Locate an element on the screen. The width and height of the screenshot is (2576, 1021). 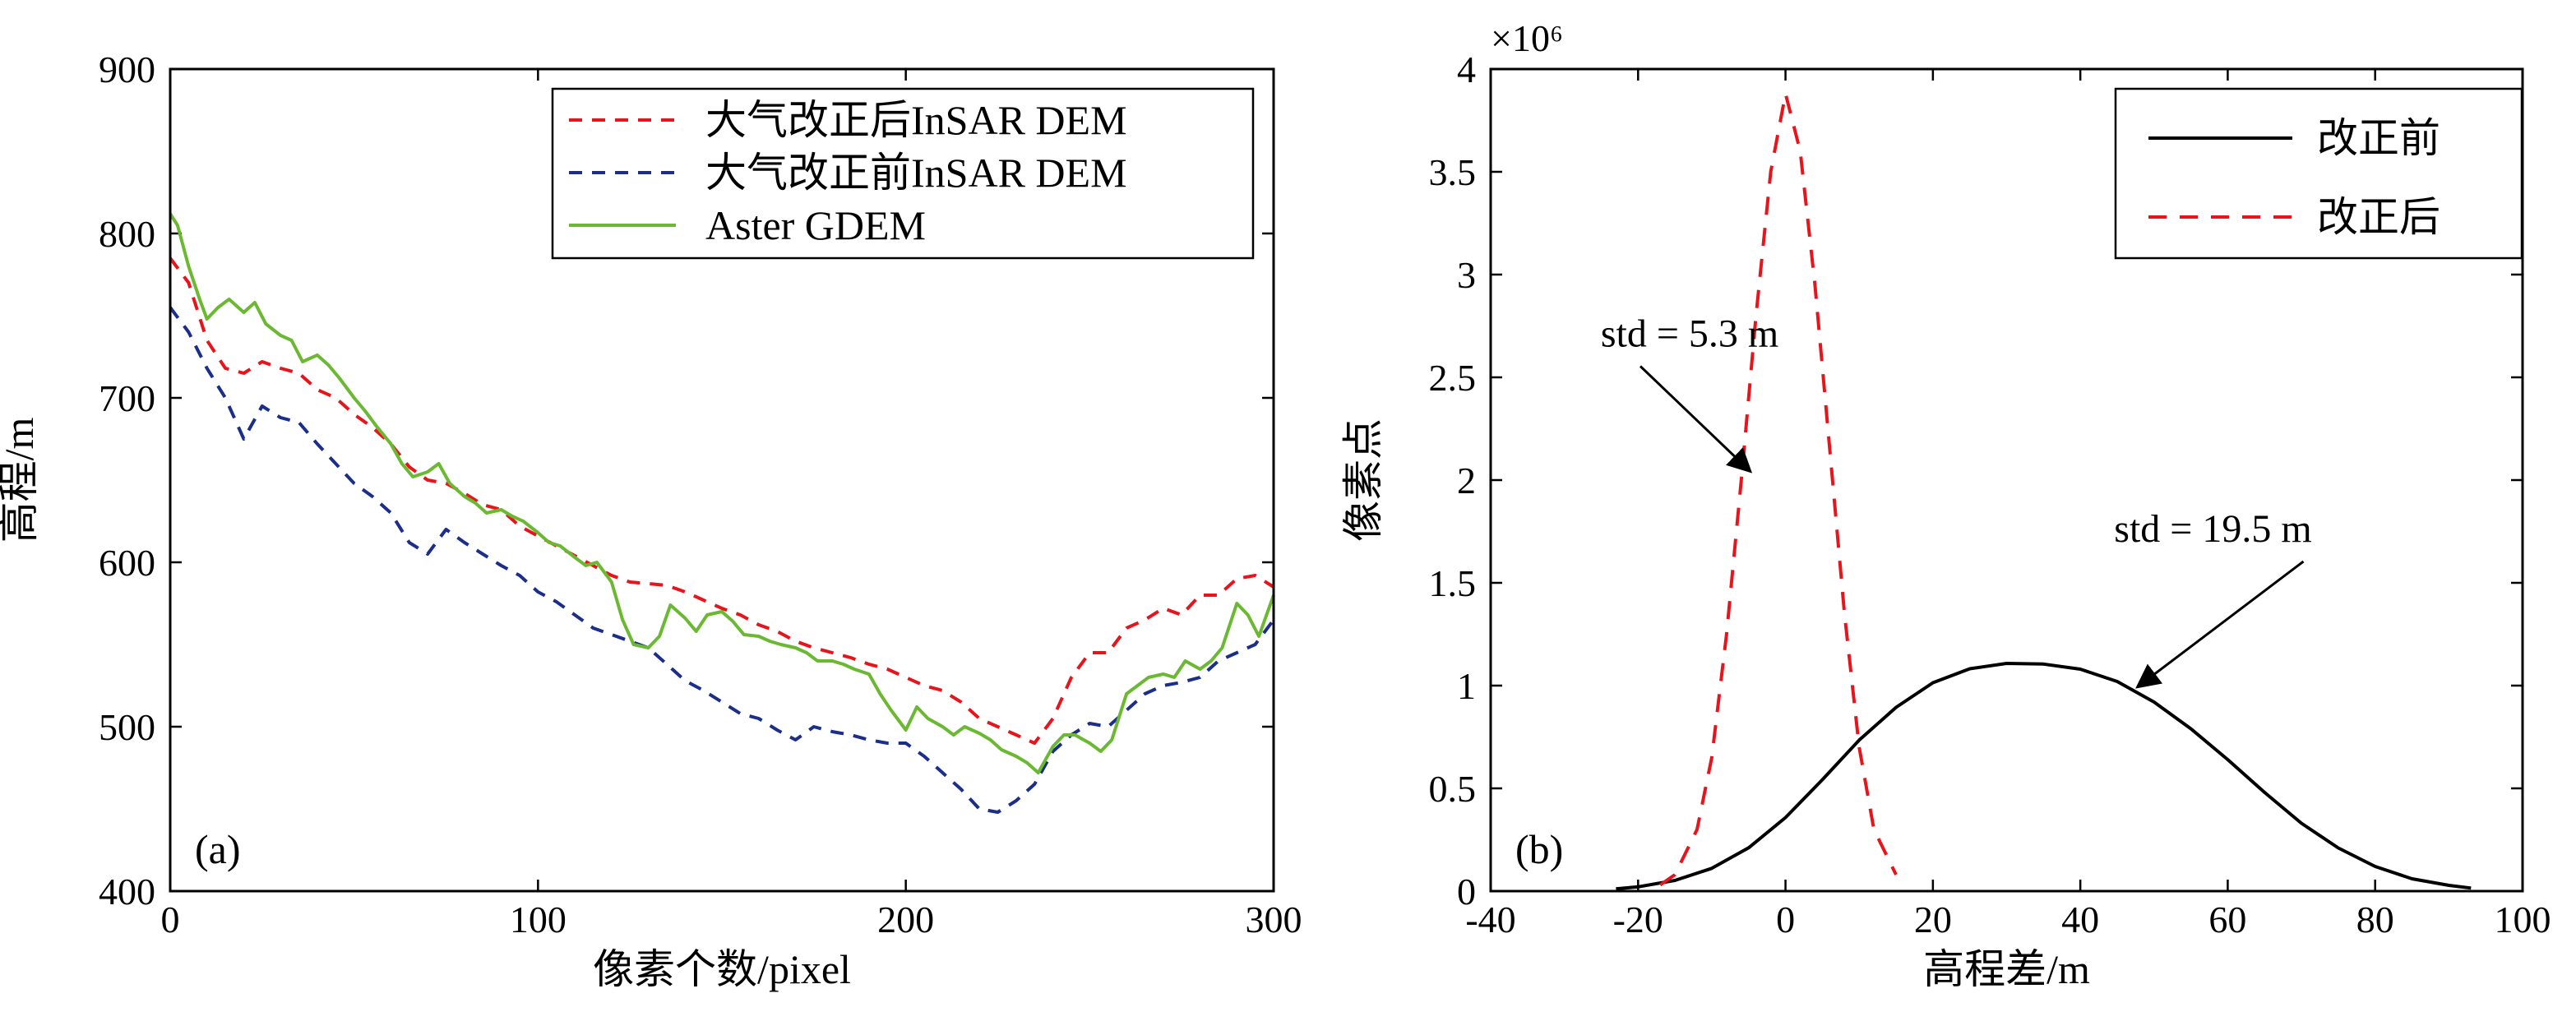
y-tick-label: 600 is located at coordinates (127, 563).